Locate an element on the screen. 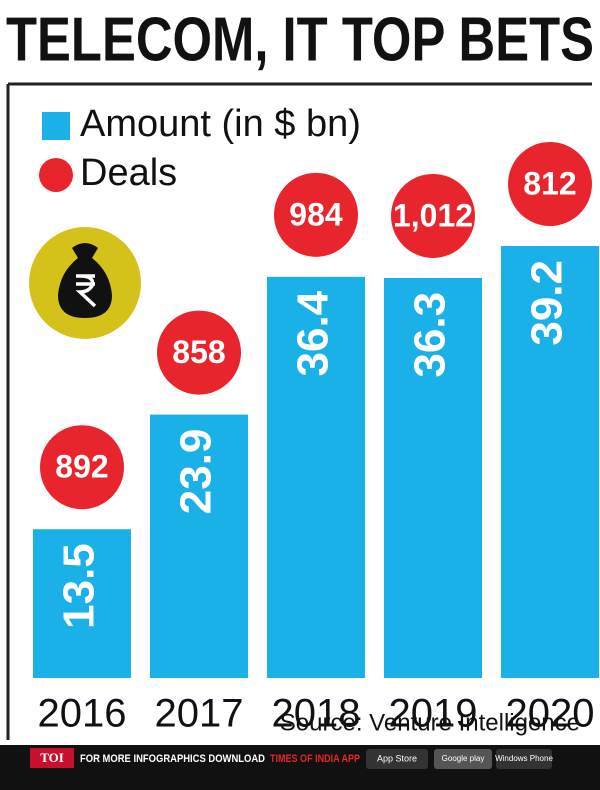 This screenshot has width=600, height=790. legend-label: Amount (in $ bn) is located at coordinates (220, 124).